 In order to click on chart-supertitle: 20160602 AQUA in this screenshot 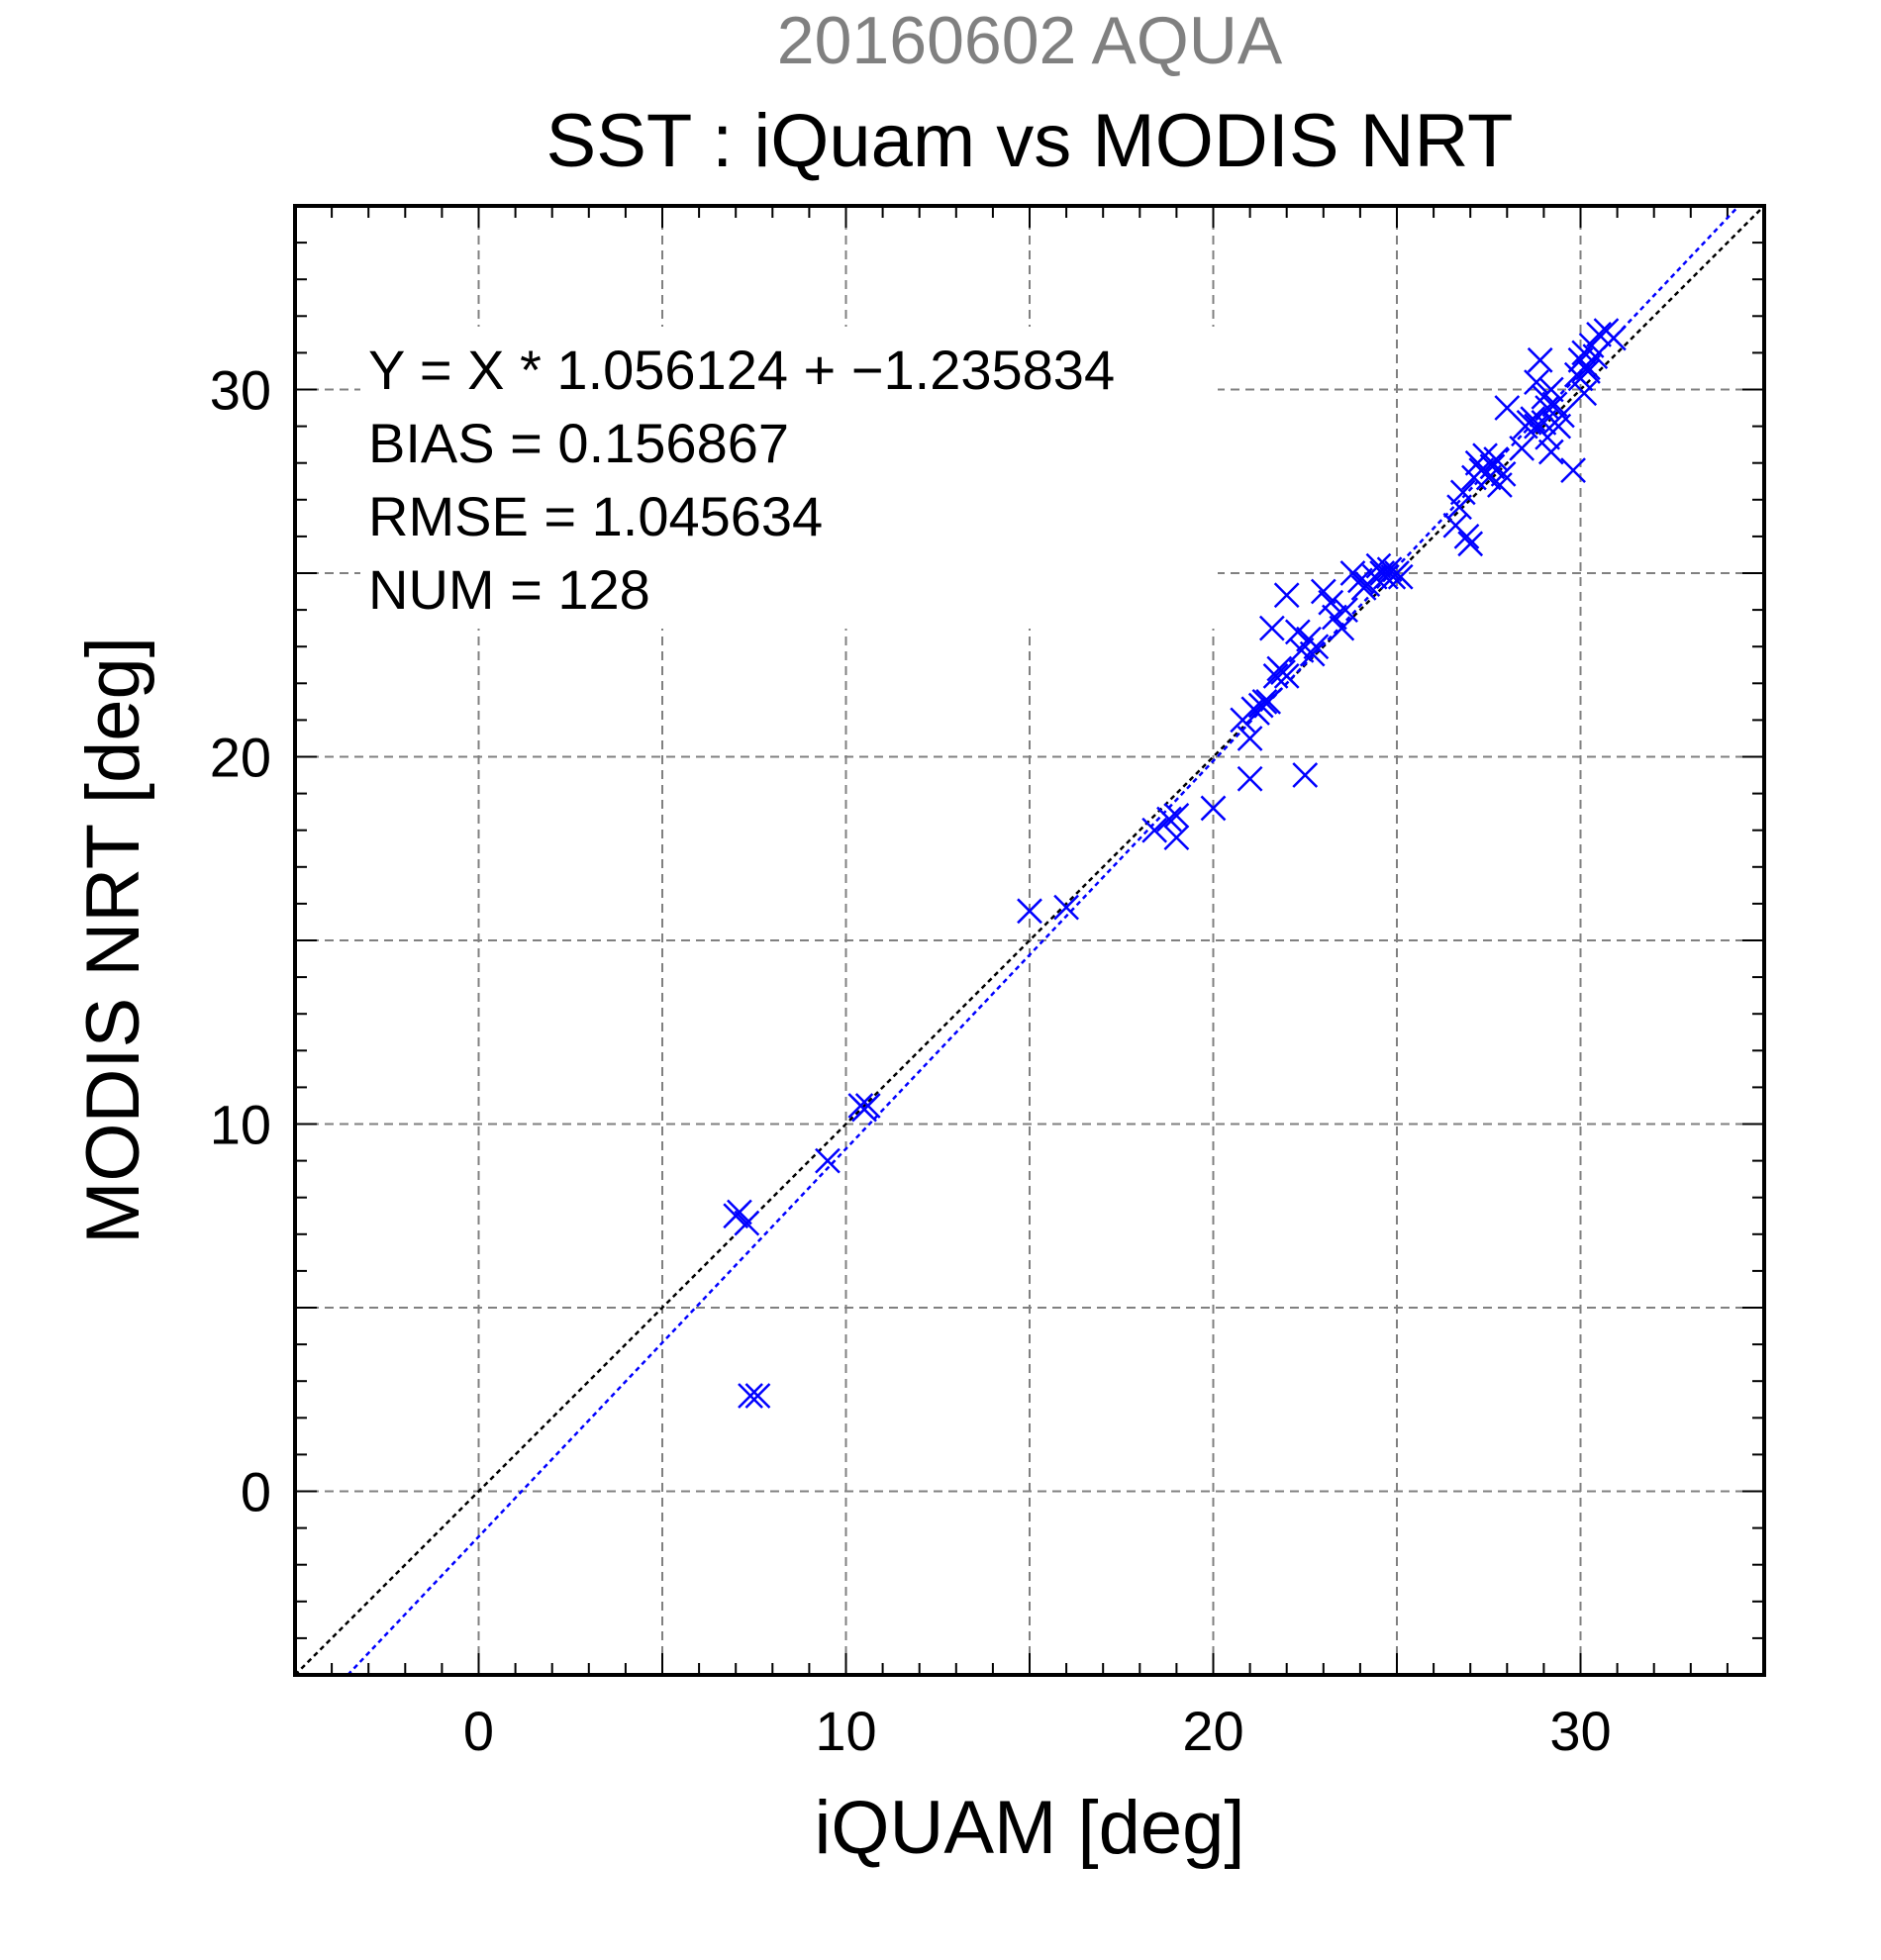, I will do `click(1030, 40)`.